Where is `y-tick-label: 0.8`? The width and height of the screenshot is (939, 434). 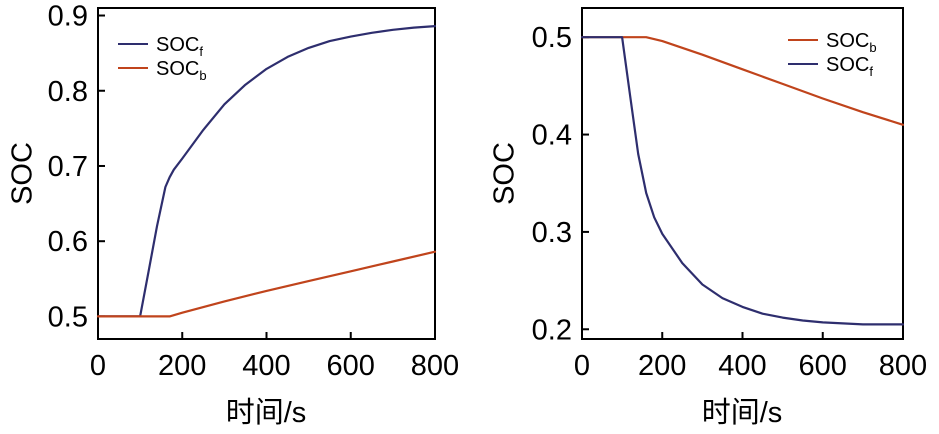 y-tick-label: 0.8 is located at coordinates (68, 92).